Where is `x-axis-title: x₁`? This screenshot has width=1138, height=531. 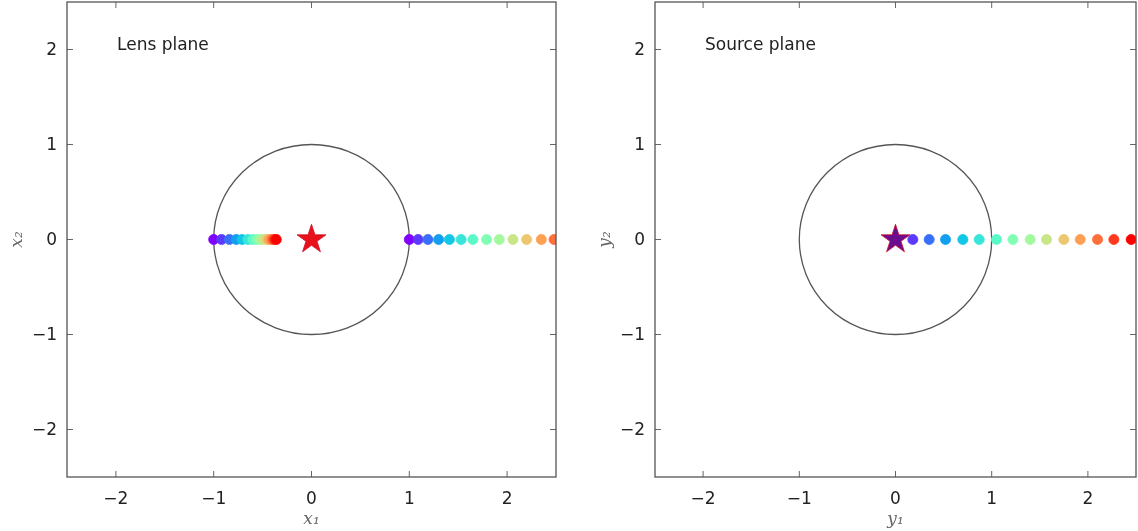
x-axis-title: x₁ is located at coordinates (311, 518).